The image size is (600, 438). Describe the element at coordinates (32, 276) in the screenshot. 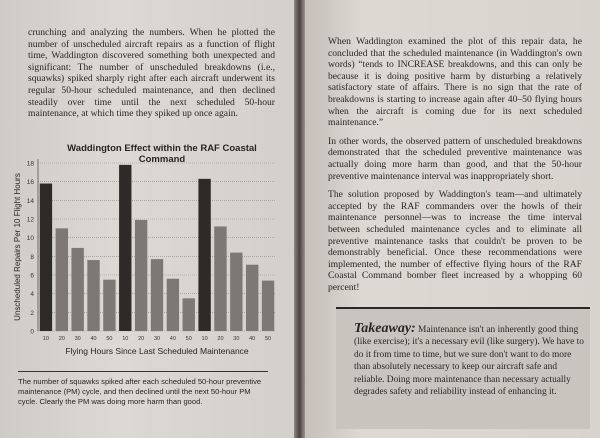

I see `y-tick-label: 6` at that location.